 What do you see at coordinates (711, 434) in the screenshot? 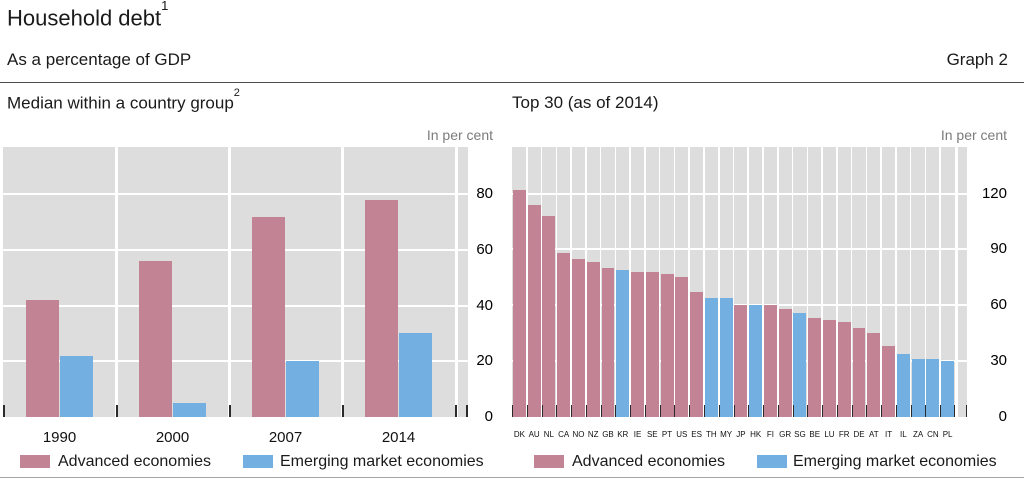
I see `x-label-TH: TH` at bounding box center [711, 434].